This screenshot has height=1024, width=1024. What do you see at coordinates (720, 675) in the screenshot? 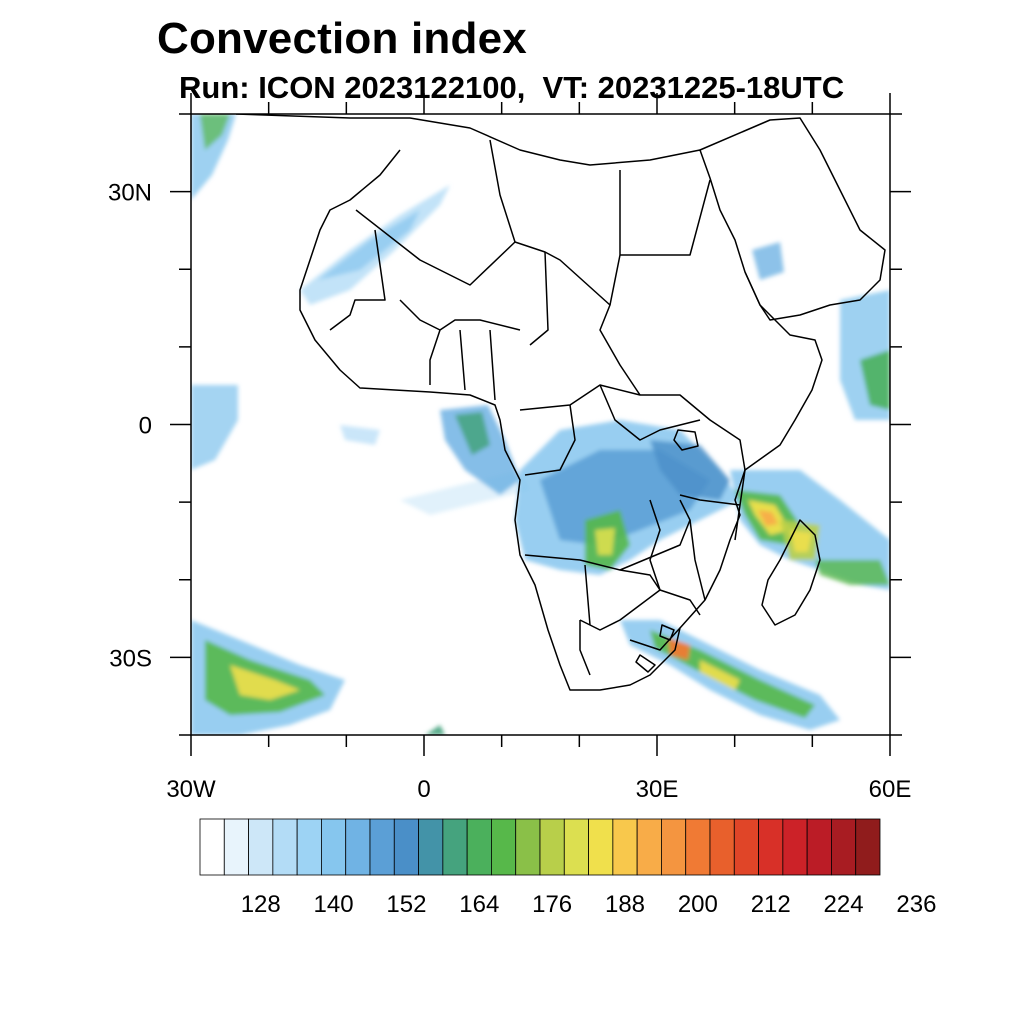
I see `field-se-africa-yellow` at bounding box center [720, 675].